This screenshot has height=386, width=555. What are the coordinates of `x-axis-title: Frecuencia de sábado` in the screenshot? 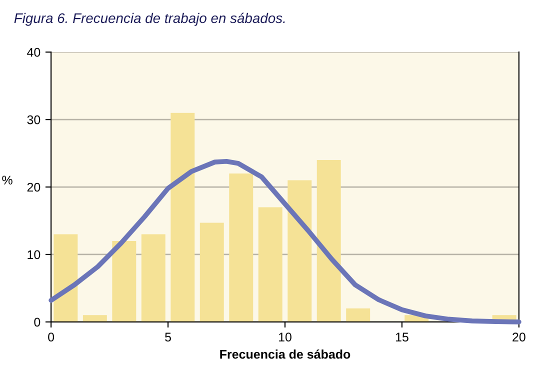 It's located at (285, 354).